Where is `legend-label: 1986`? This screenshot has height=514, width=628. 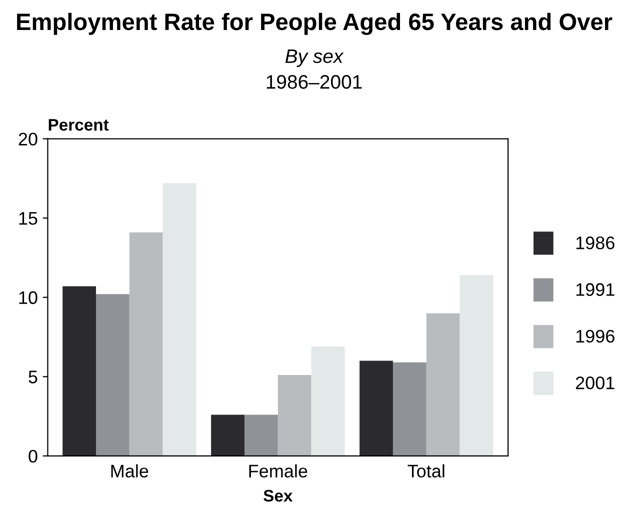 legend-label: 1986 is located at coordinates (595, 243).